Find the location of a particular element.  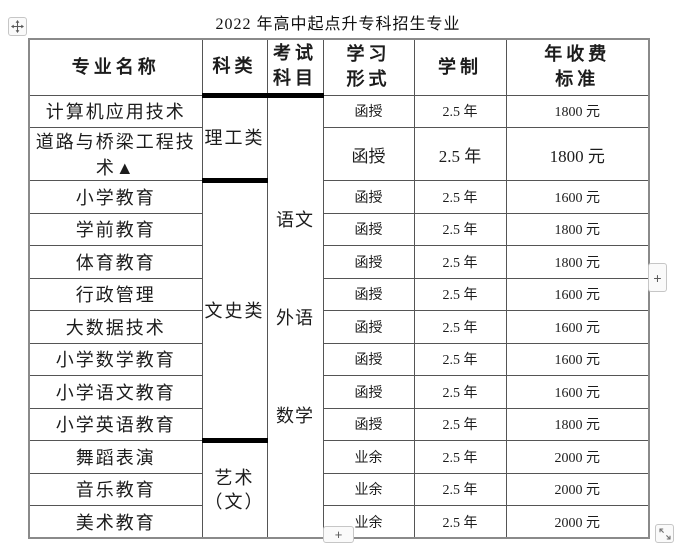

major-cell: 音乐教育 is located at coordinates (115, 489).